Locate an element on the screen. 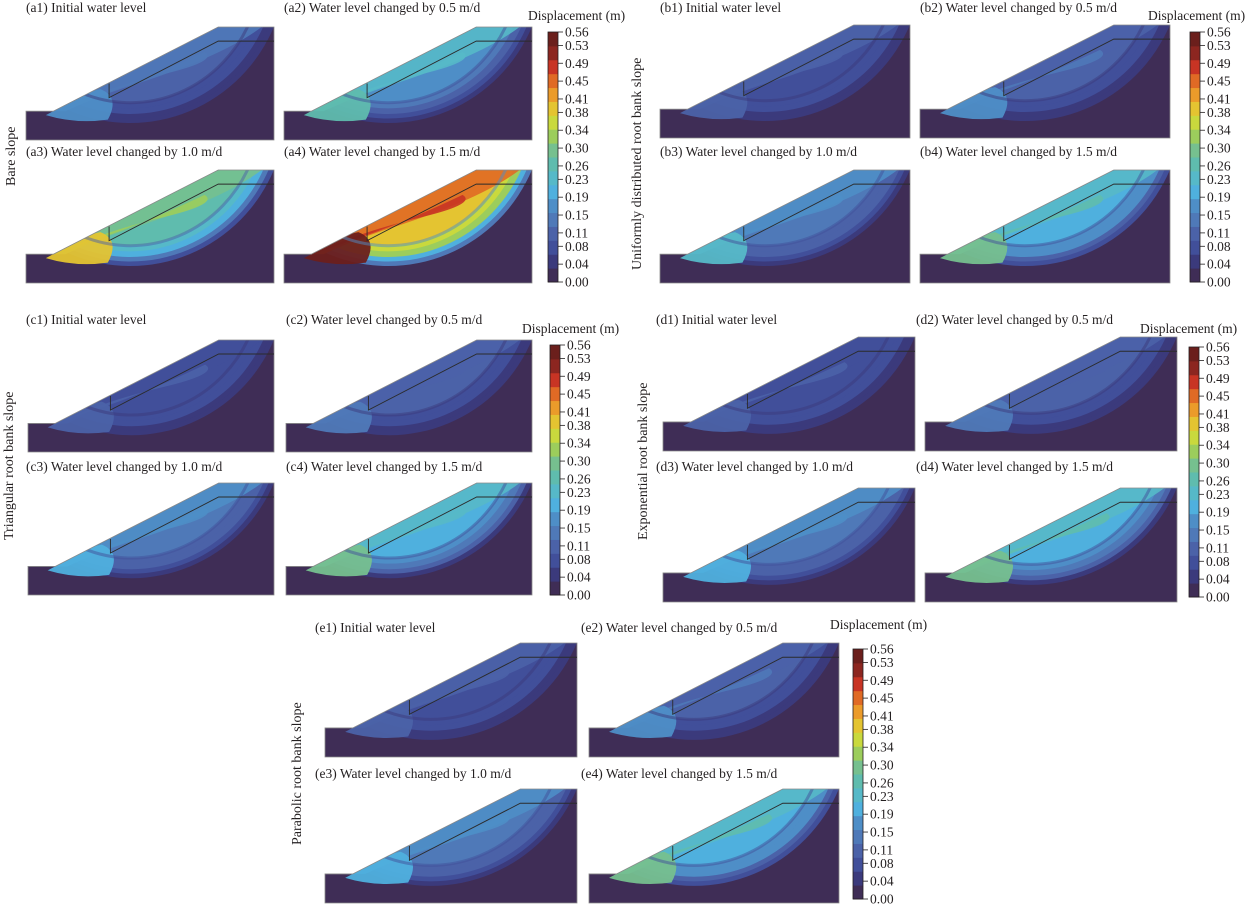 This screenshot has width=1256, height=904. contour-panel-a4 is located at coordinates (408, 226).